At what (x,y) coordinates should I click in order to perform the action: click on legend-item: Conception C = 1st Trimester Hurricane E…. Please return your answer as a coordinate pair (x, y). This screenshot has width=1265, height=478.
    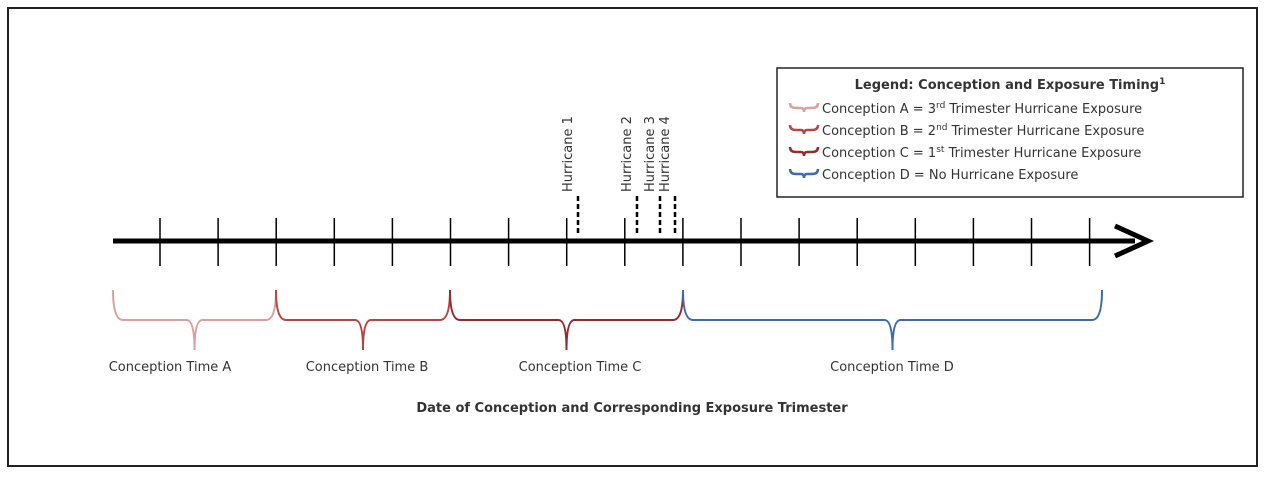
    Looking at the image, I should click on (981, 153).